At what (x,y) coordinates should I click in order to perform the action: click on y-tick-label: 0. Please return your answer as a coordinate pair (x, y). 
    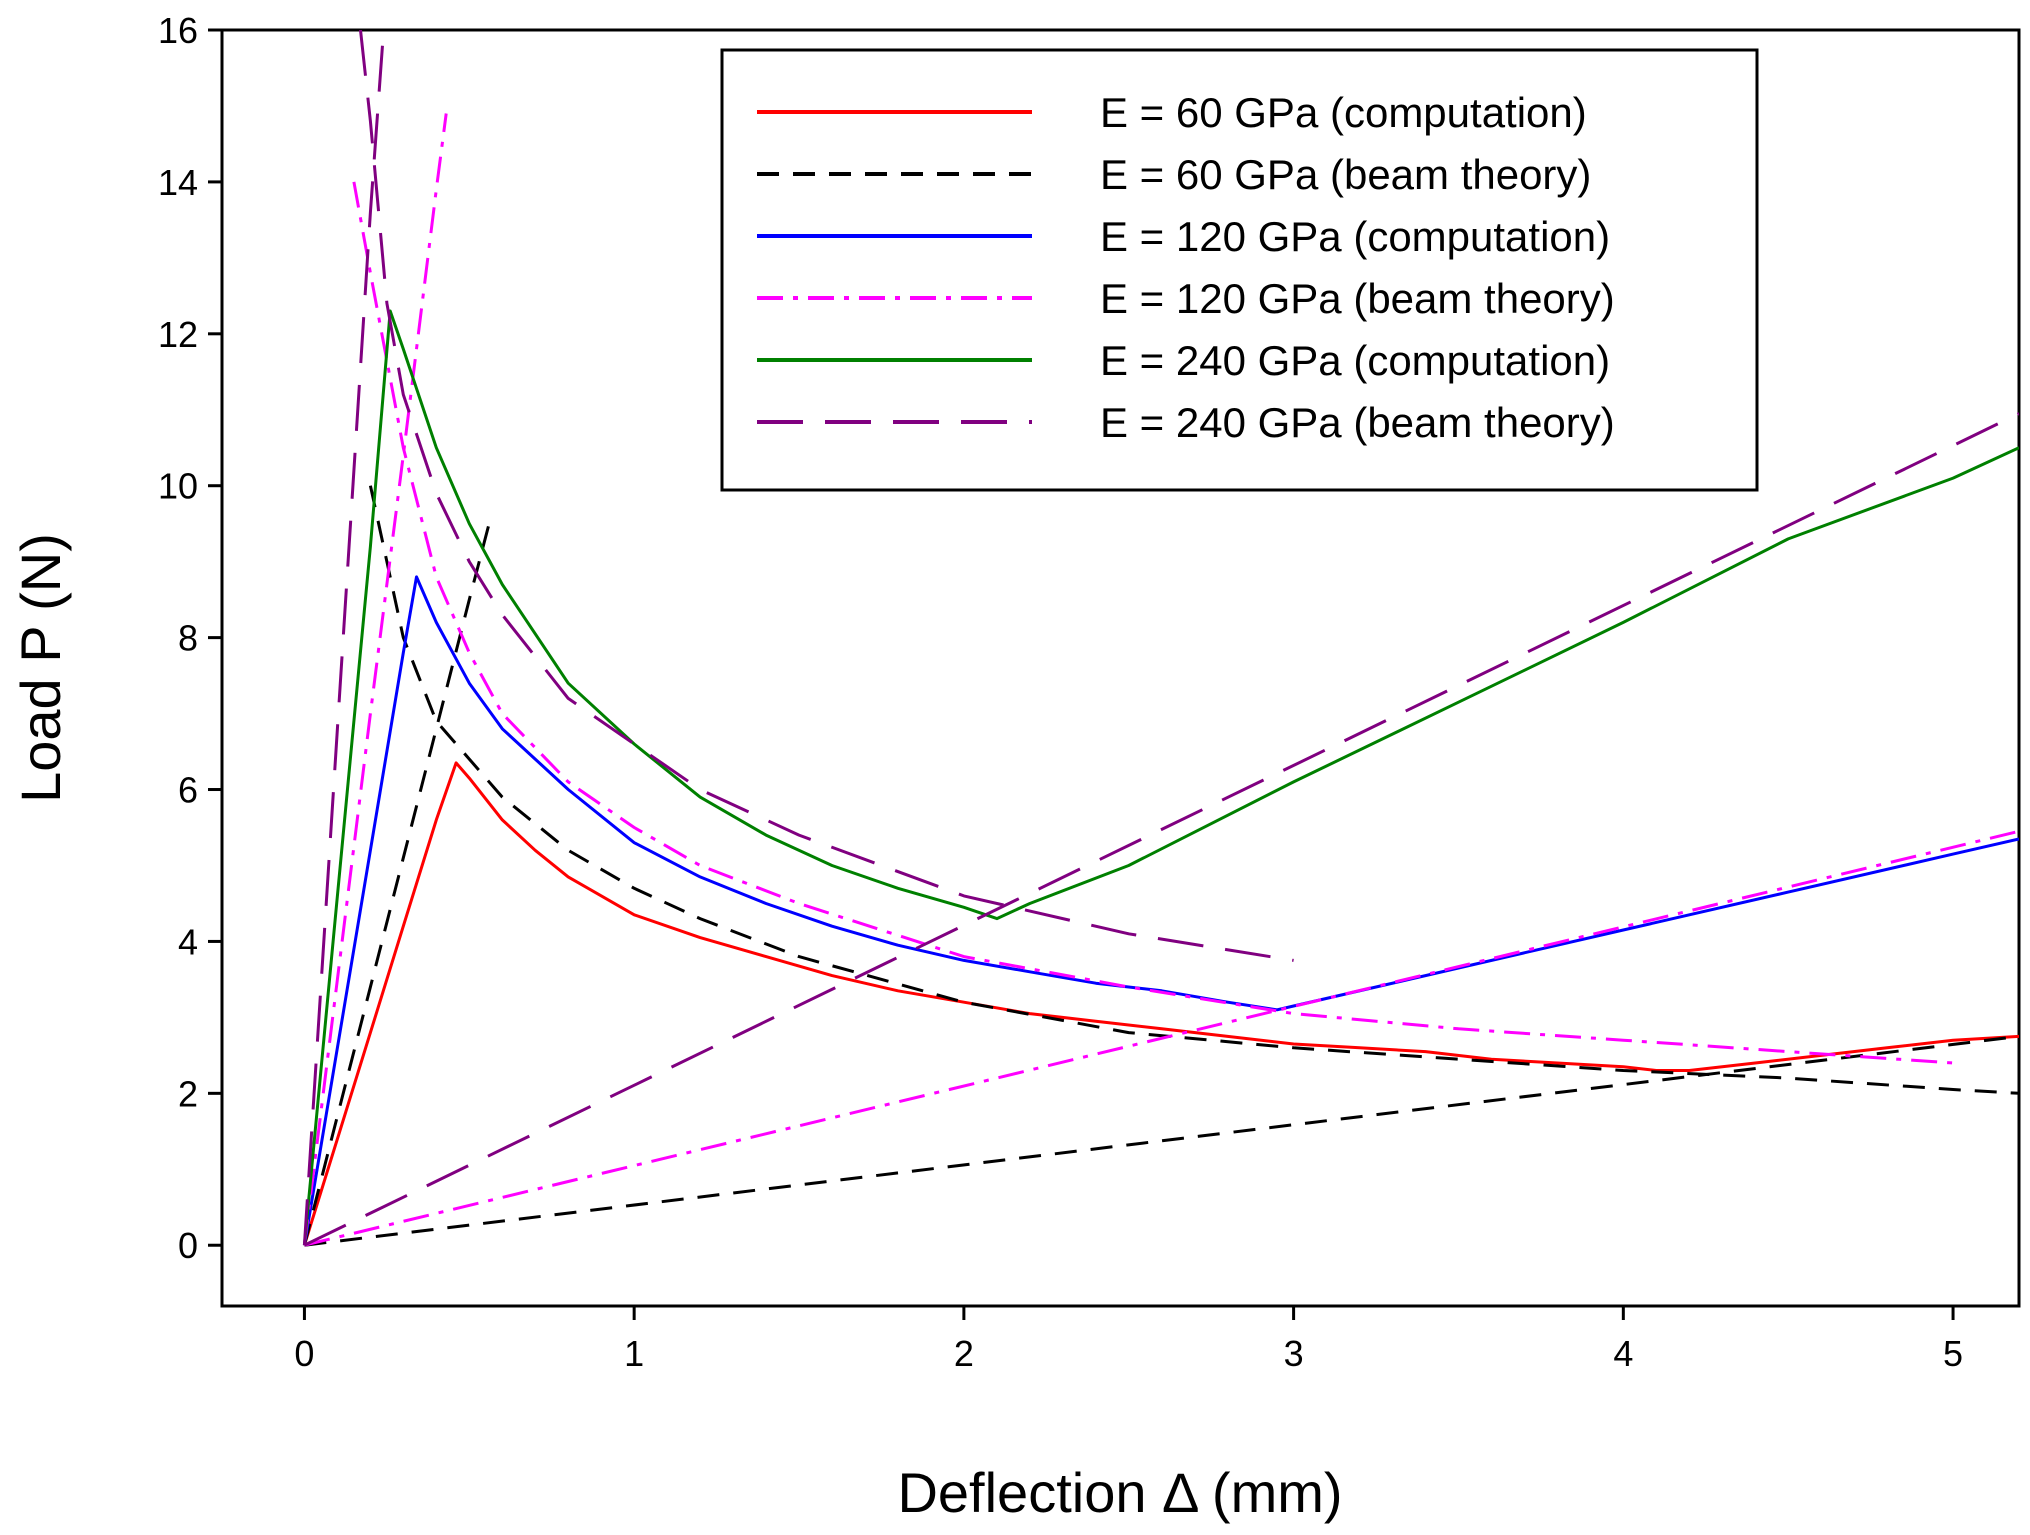
    Looking at the image, I should click on (188, 1245).